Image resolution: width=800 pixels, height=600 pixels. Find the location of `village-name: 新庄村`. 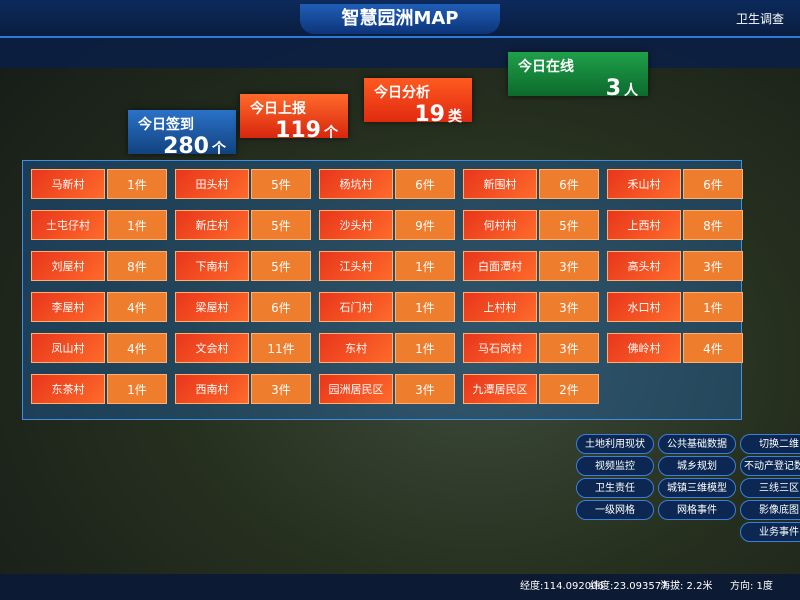

village-name: 新庄村 is located at coordinates (212, 225).